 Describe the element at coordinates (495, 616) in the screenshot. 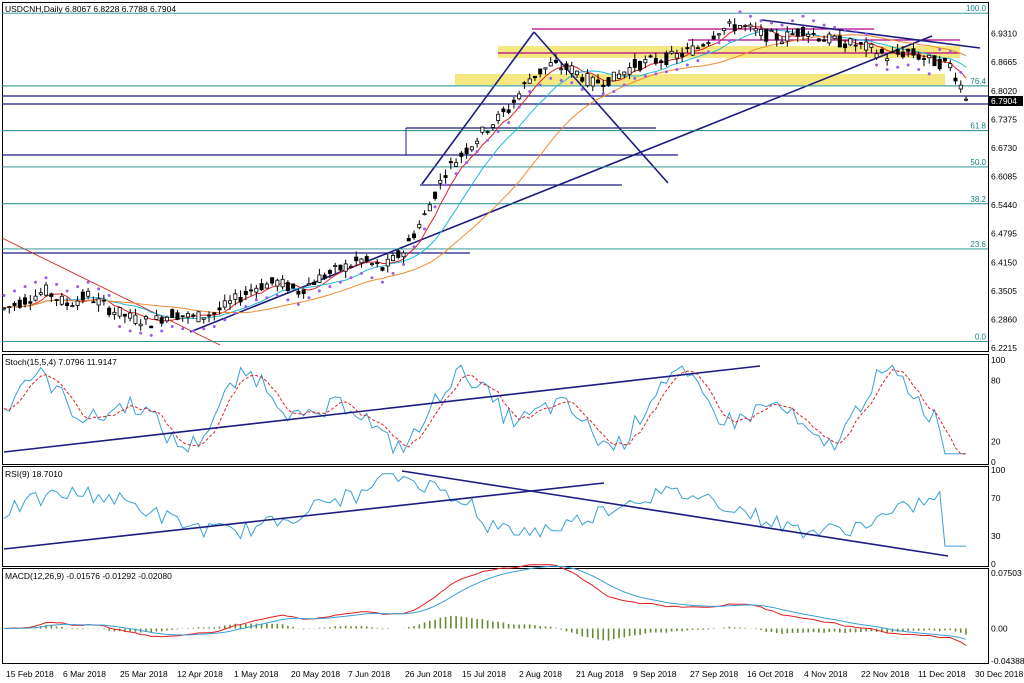

I see `macd-panel` at that location.